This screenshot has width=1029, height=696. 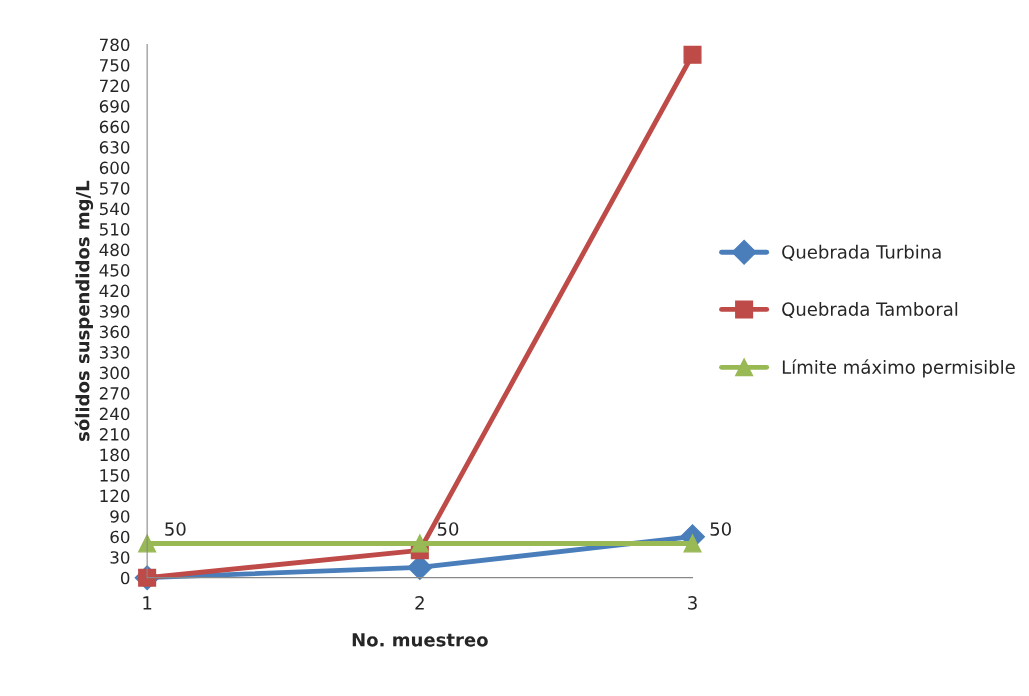 What do you see at coordinates (114, 414) in the screenshot?
I see `y-tick-label: 240` at bounding box center [114, 414].